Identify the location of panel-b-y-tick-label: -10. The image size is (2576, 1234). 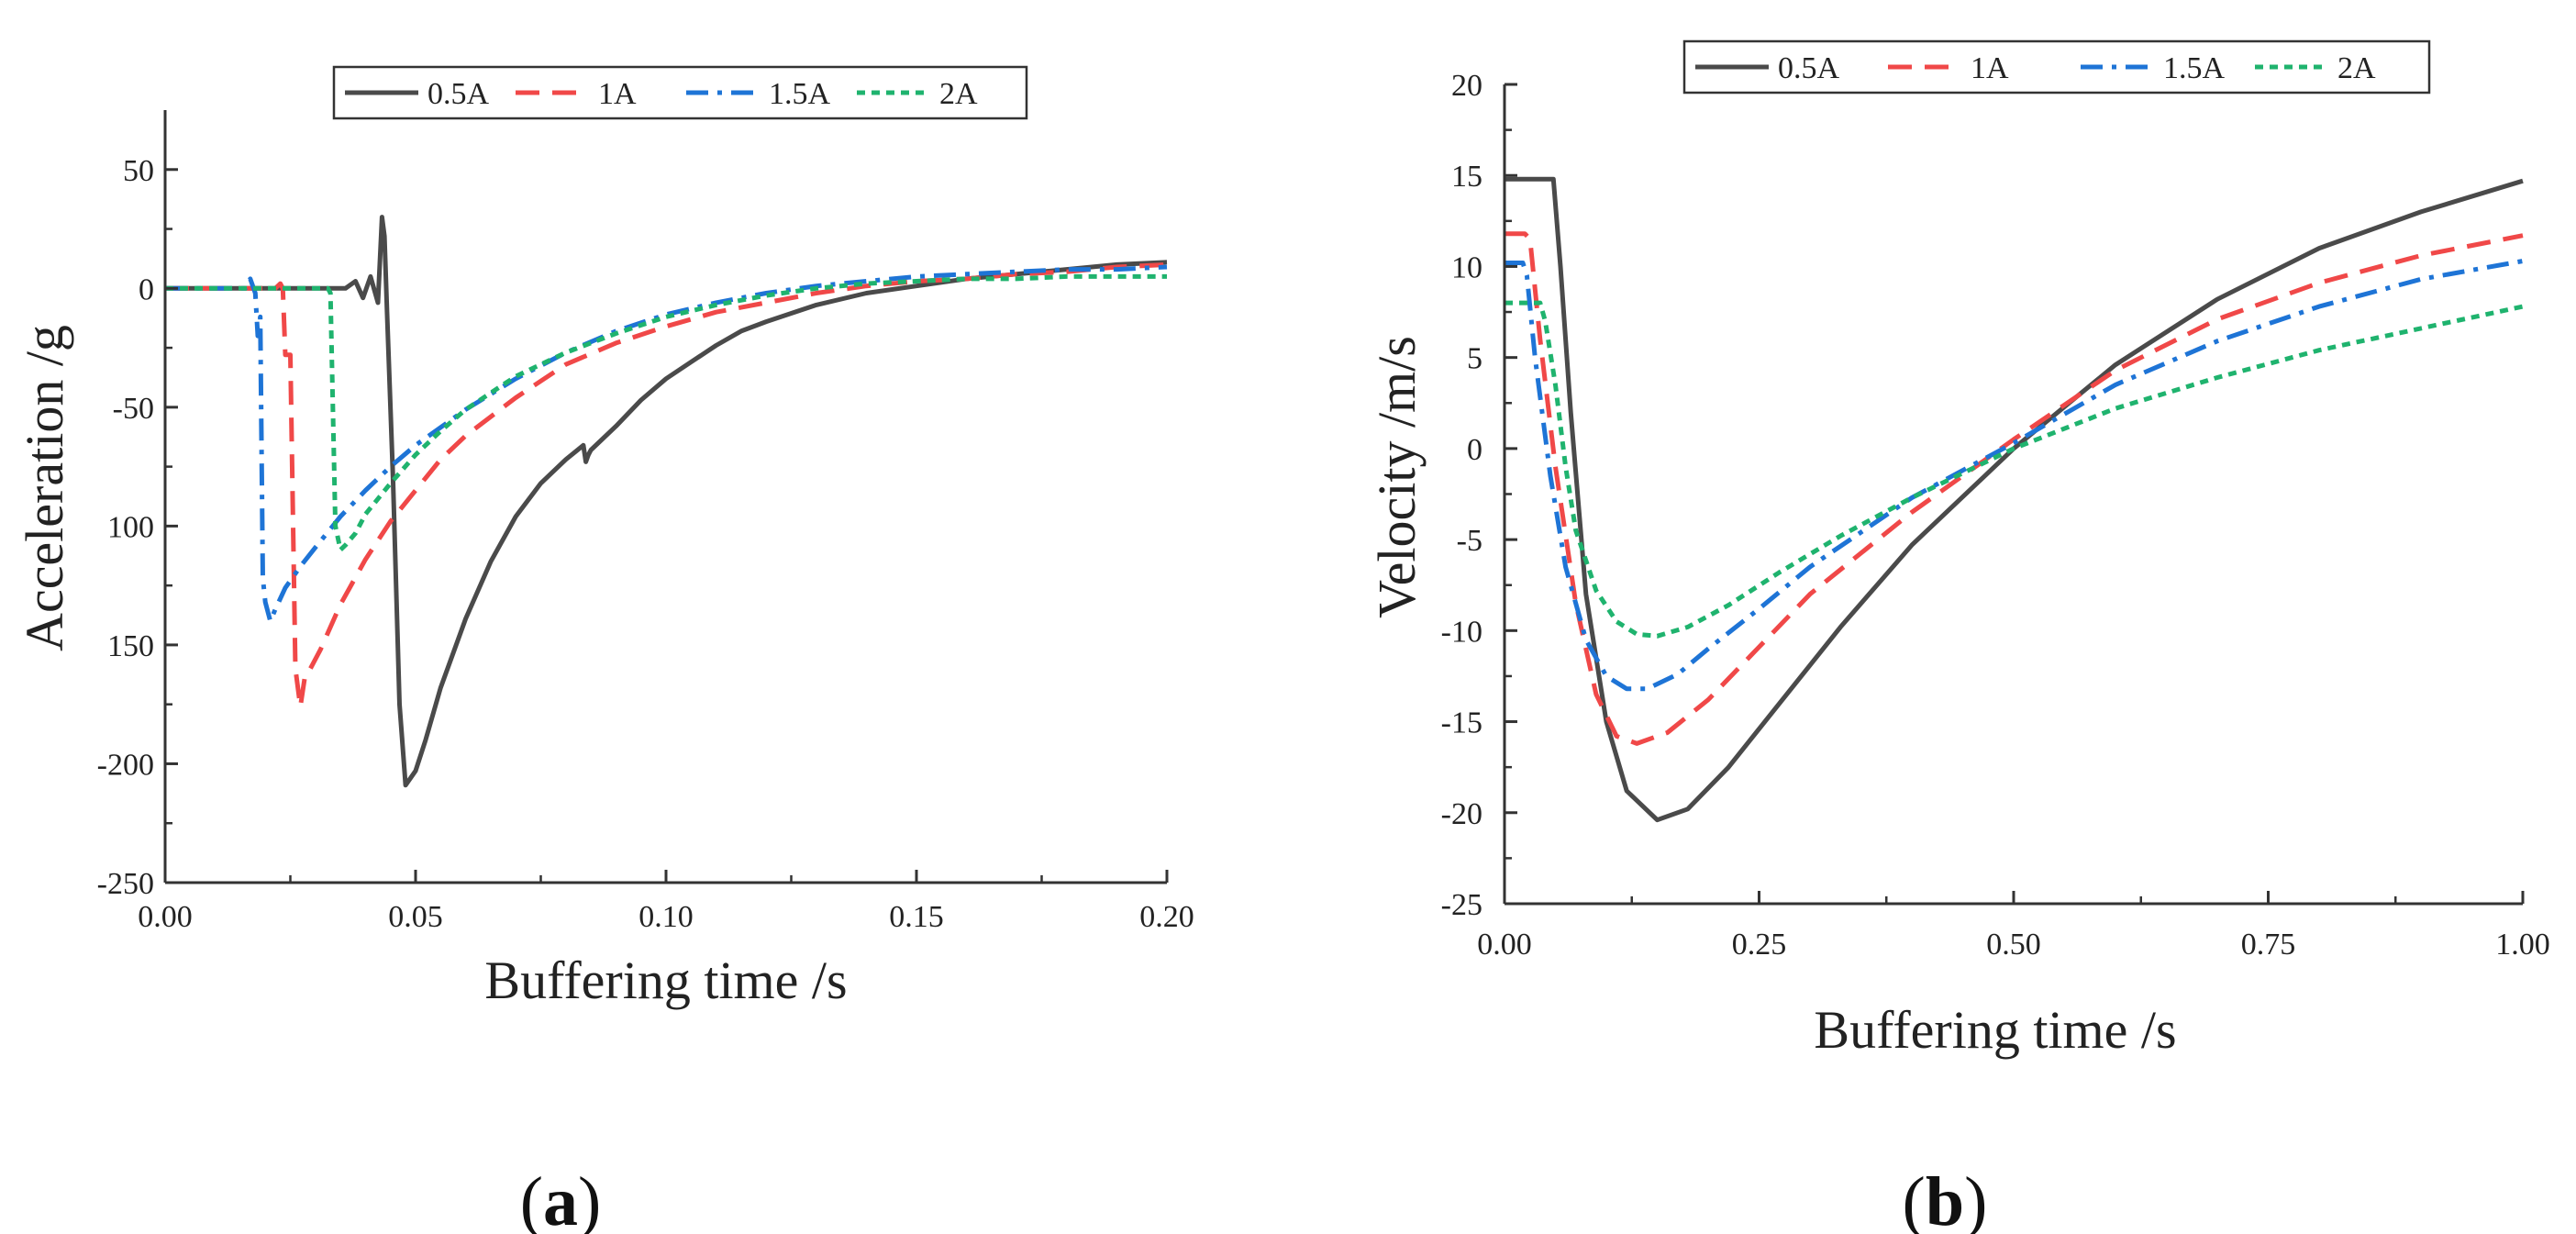
(1461, 632).